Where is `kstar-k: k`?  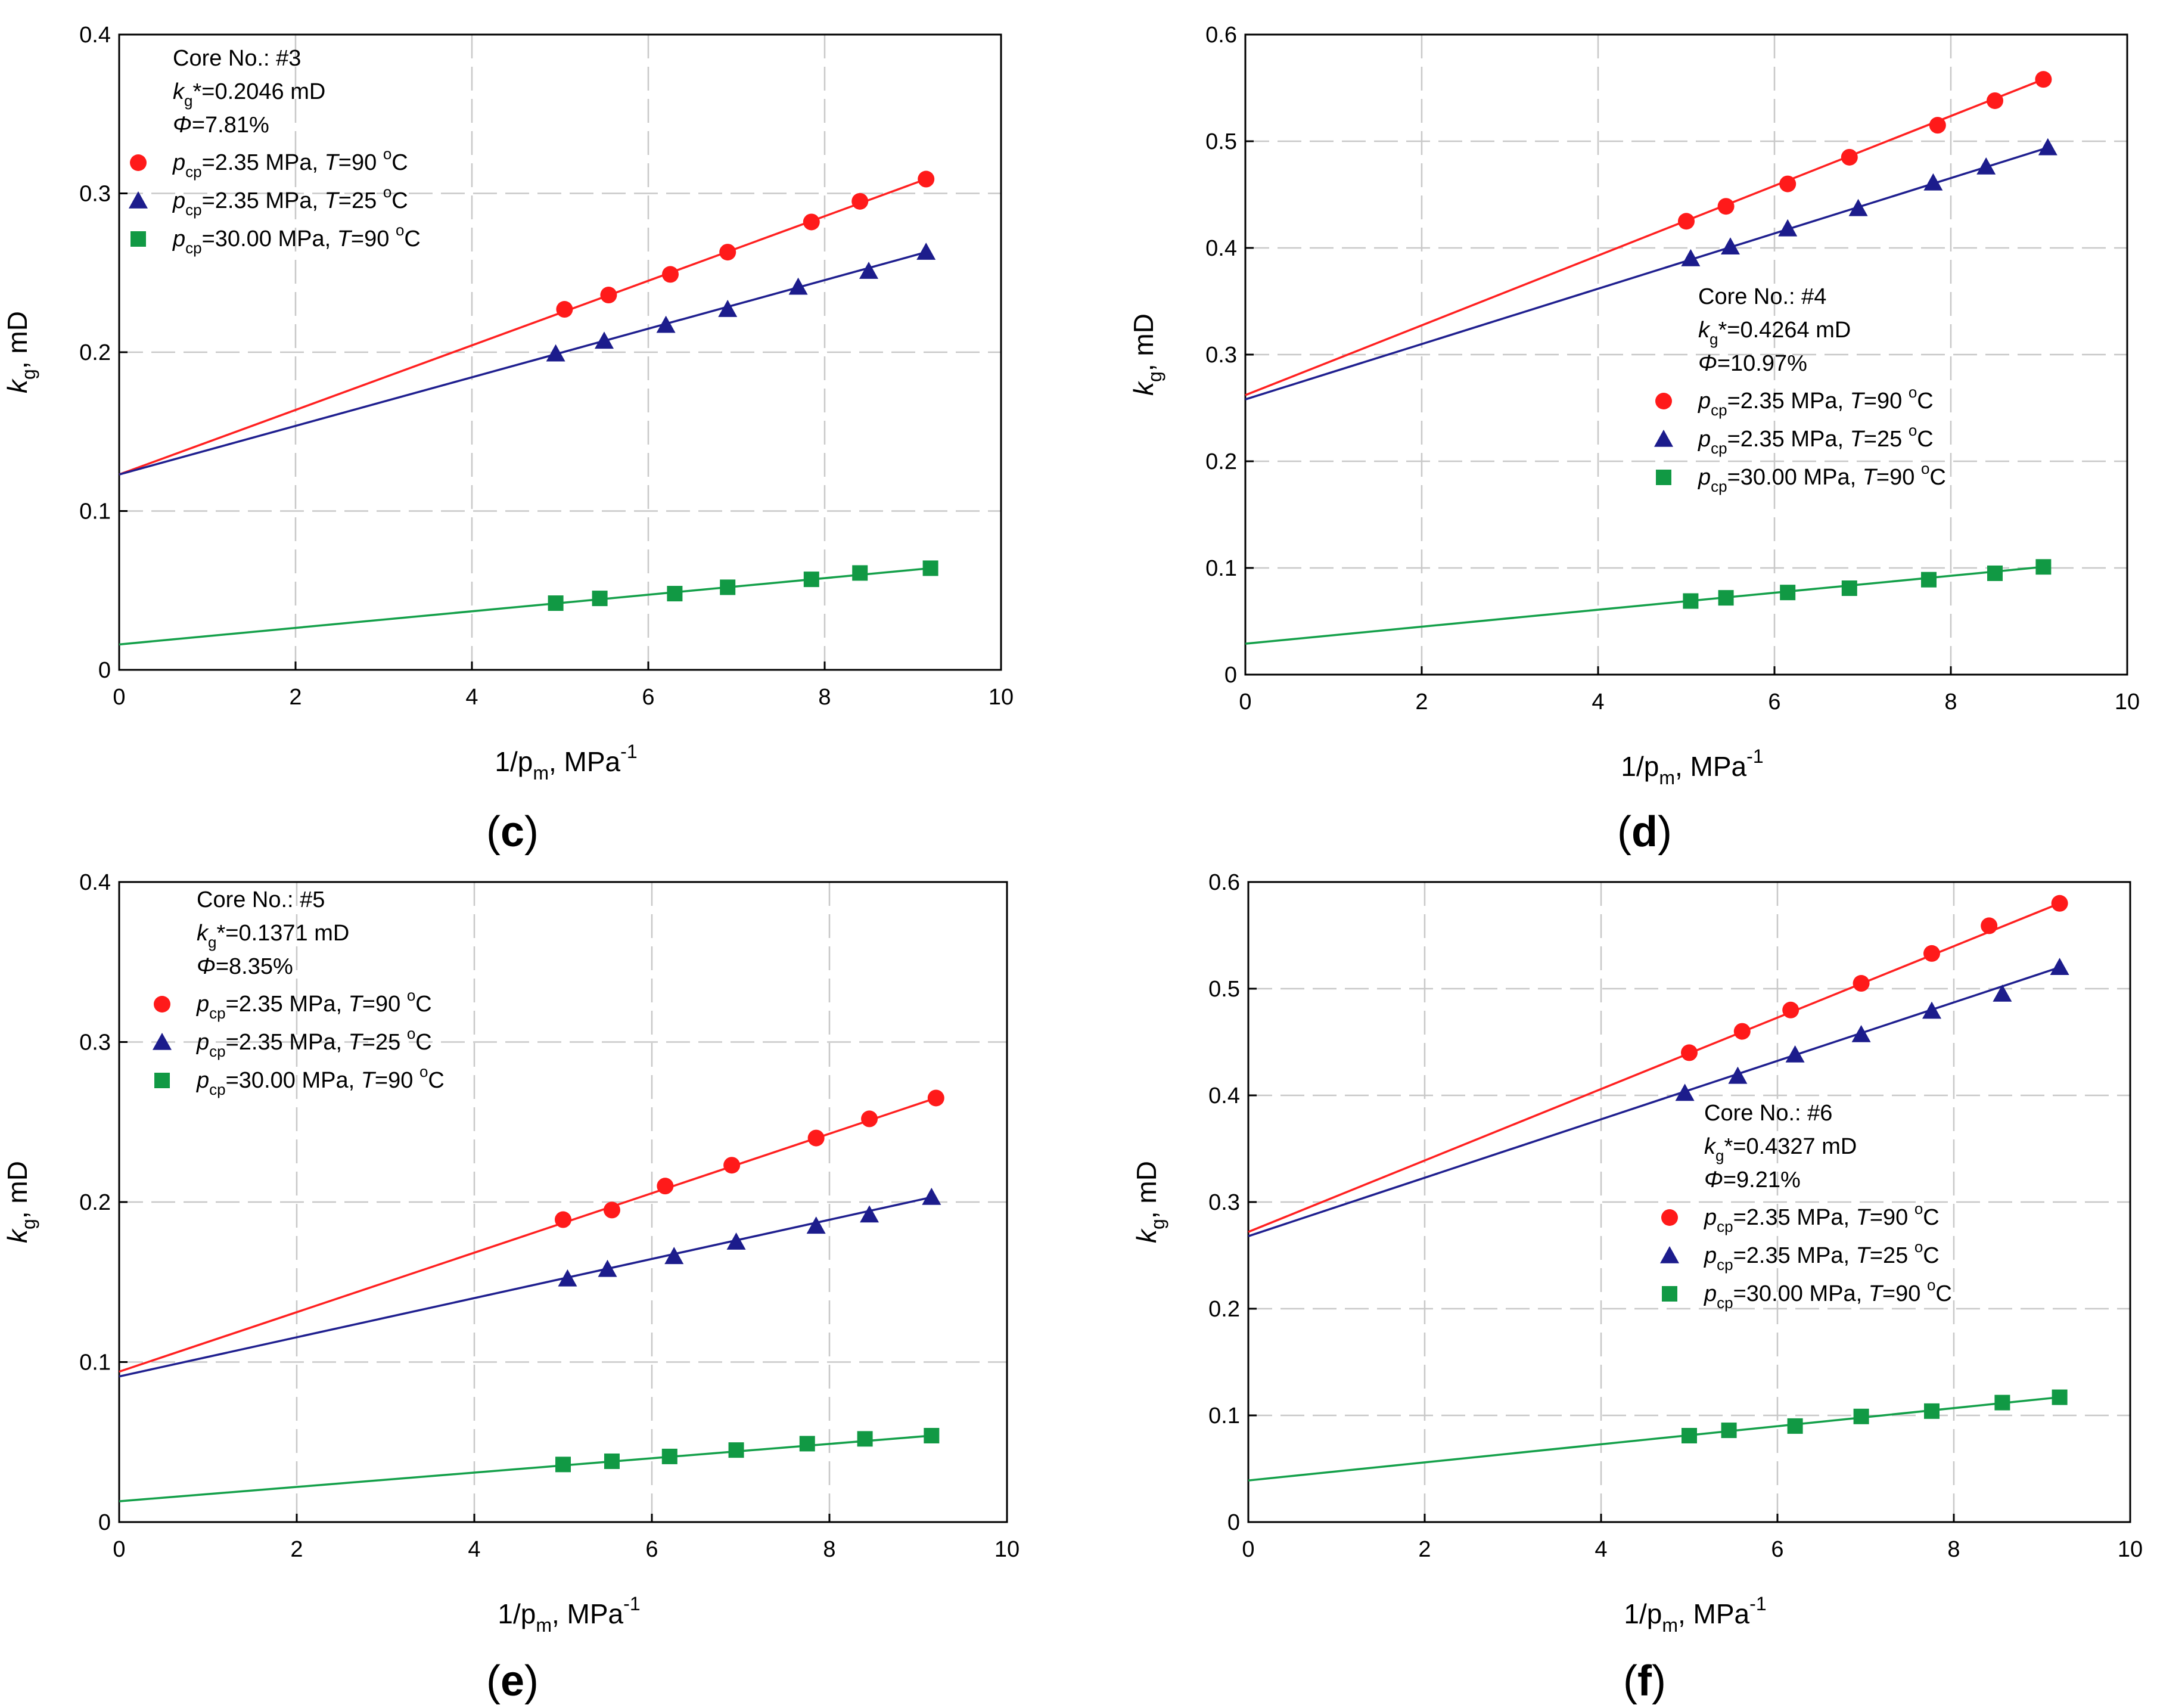 kstar-k: k is located at coordinates (203, 934).